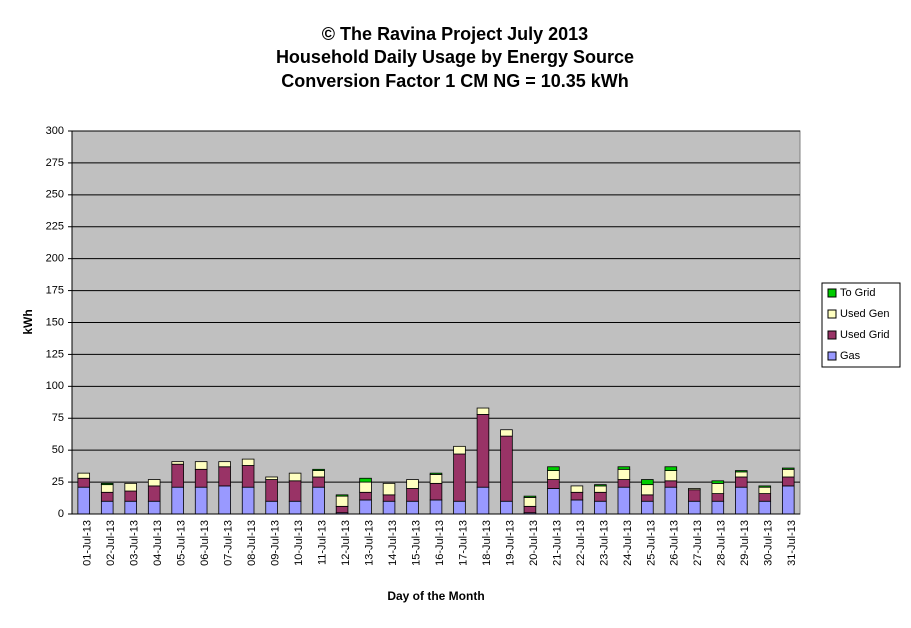  I want to click on x-tick-label: 19-Jul-13, so click(510, 543).